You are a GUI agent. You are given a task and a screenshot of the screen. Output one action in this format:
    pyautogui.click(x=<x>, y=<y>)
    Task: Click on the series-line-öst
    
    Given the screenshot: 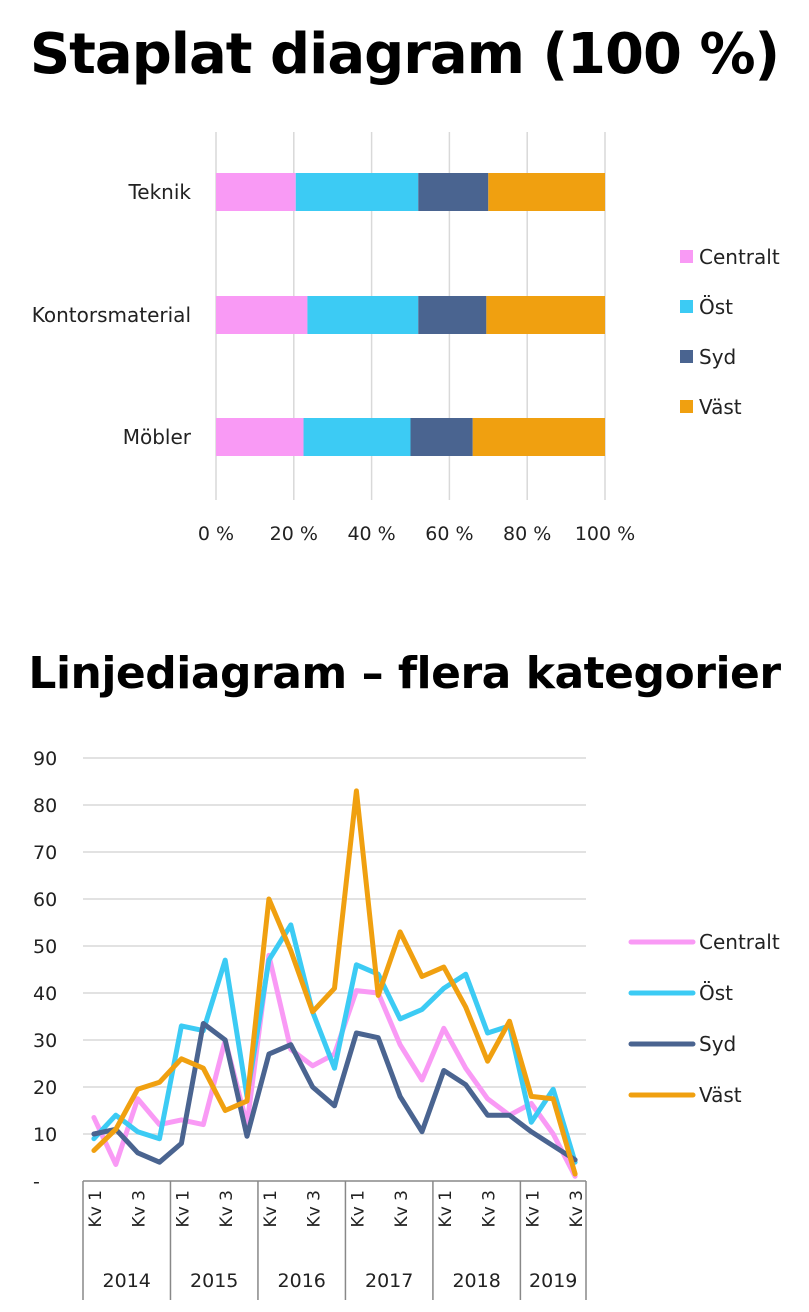 What is the action you would take?
    pyautogui.click(x=334, y=1043)
    